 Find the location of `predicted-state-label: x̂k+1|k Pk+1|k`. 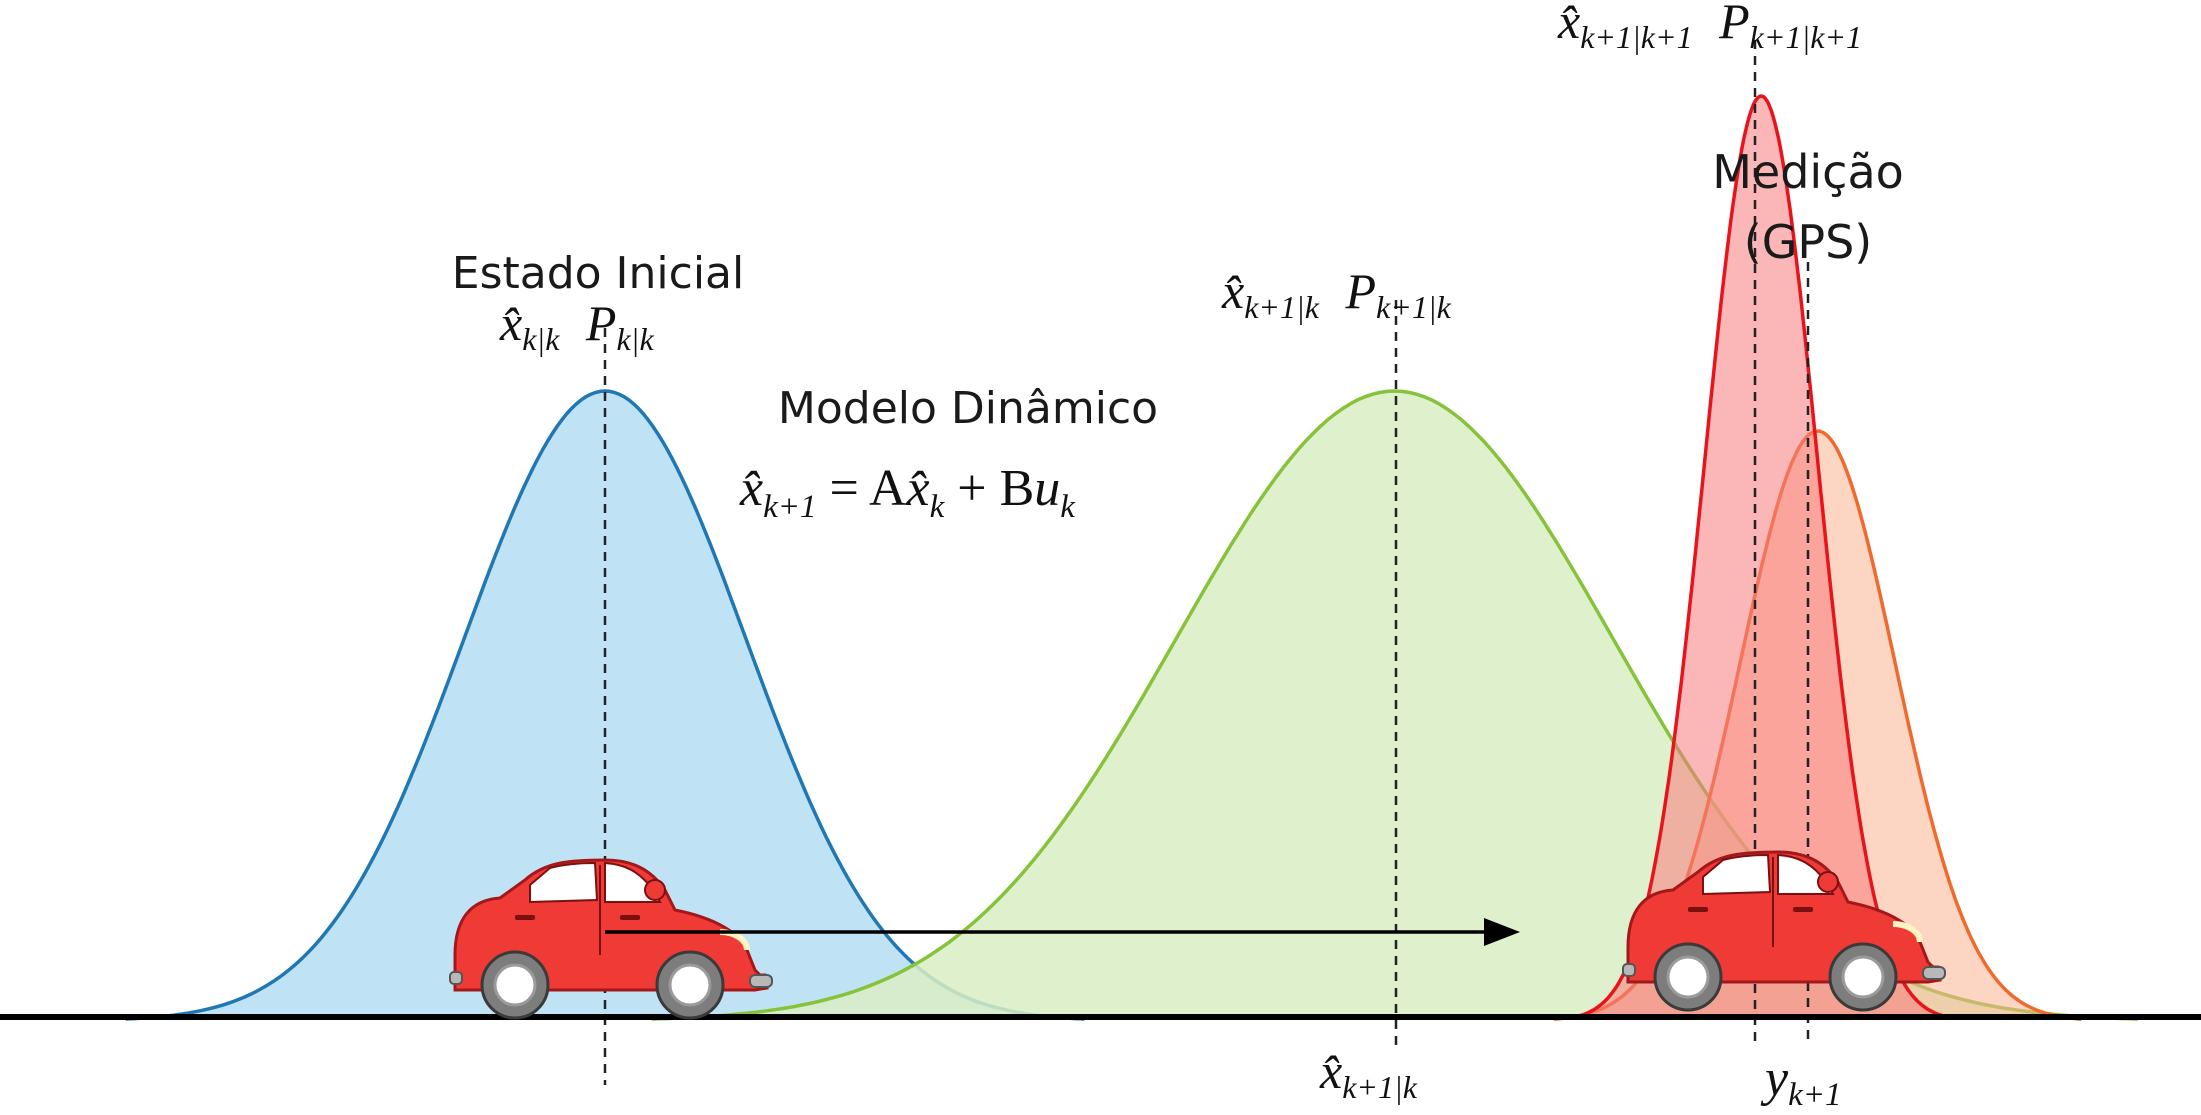

predicted-state-label: x̂k+1|k Pk+1|k is located at coordinates (1336, 296).